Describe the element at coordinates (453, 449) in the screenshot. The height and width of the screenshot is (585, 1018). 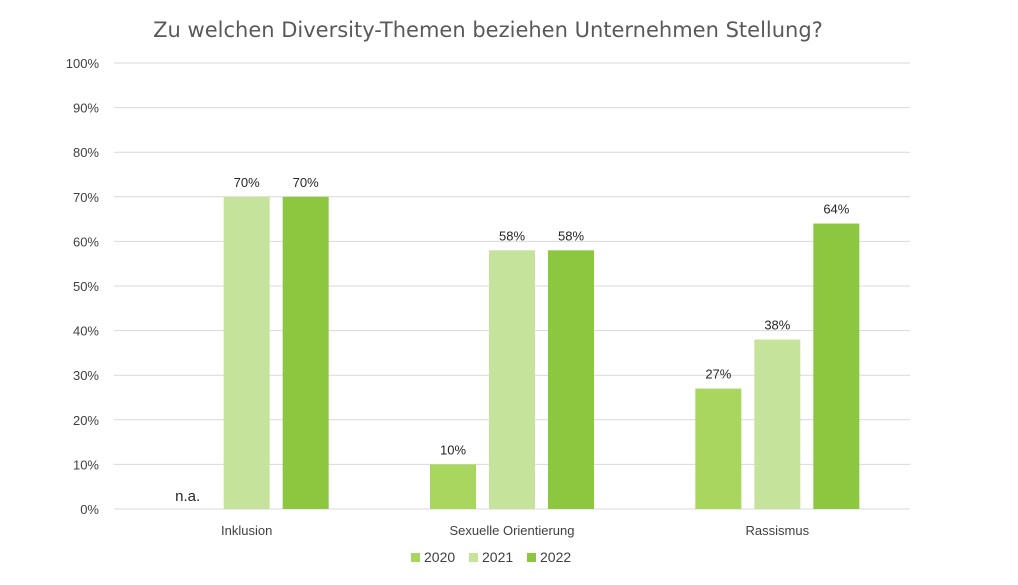
I see `data-label: 10%` at that location.